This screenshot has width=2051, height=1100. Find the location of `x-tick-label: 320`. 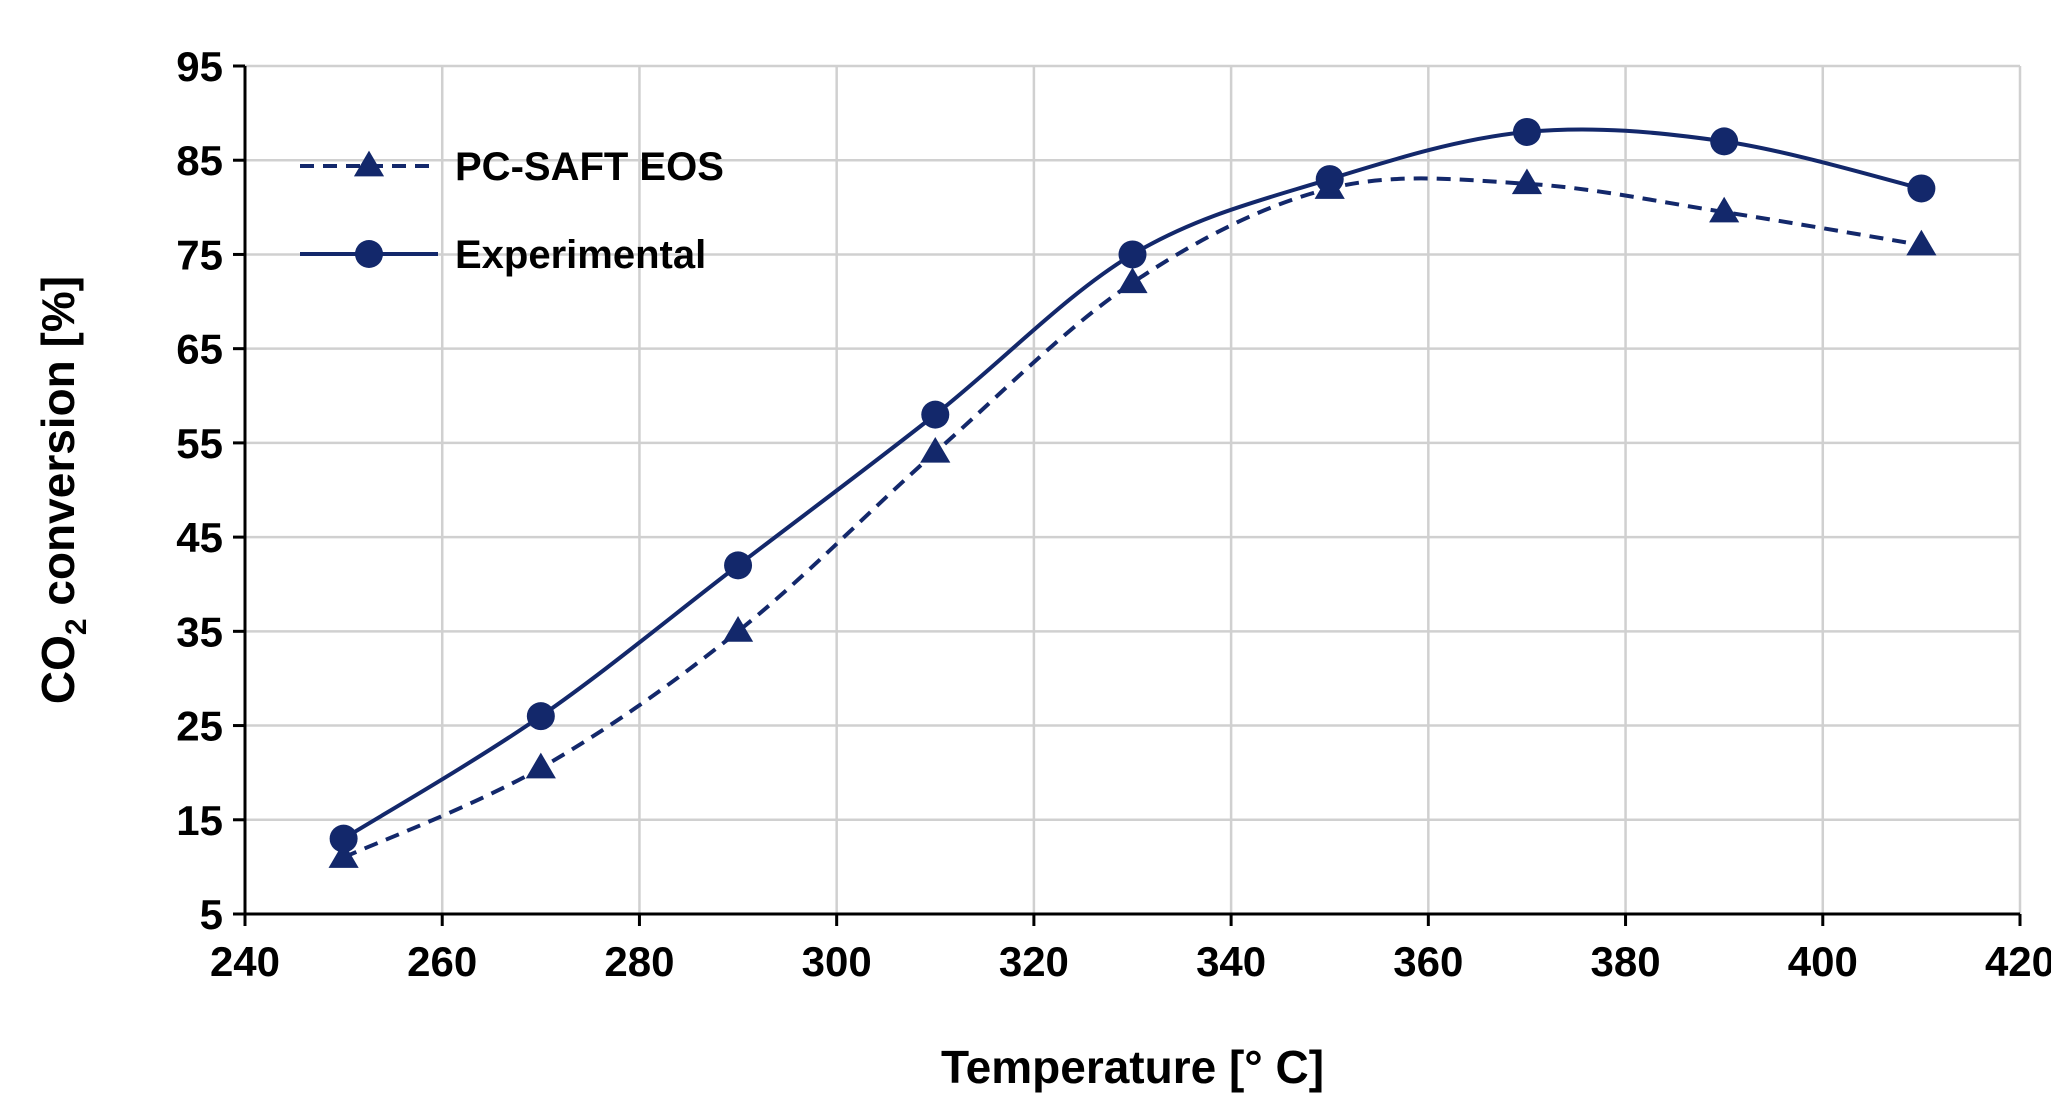

x-tick-label: 320 is located at coordinates (1034, 961).